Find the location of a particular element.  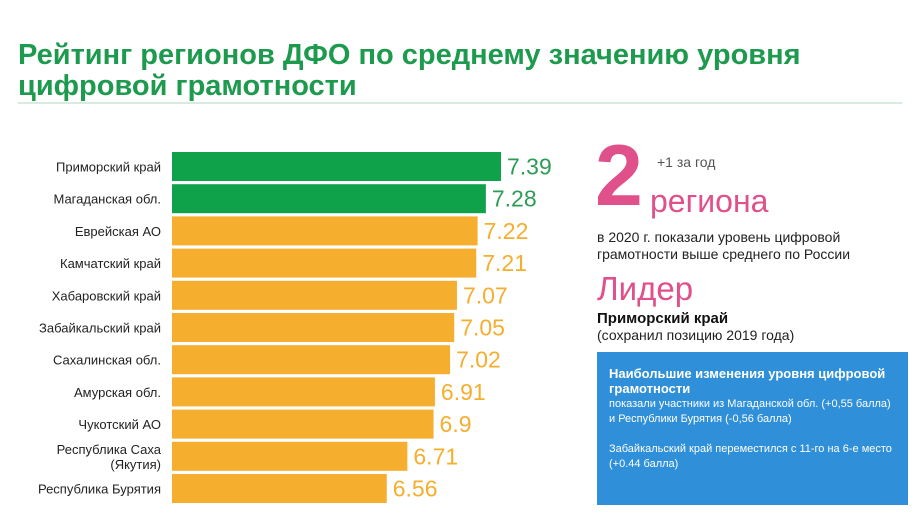

category-label-0: Приморский край is located at coordinates (108, 167).